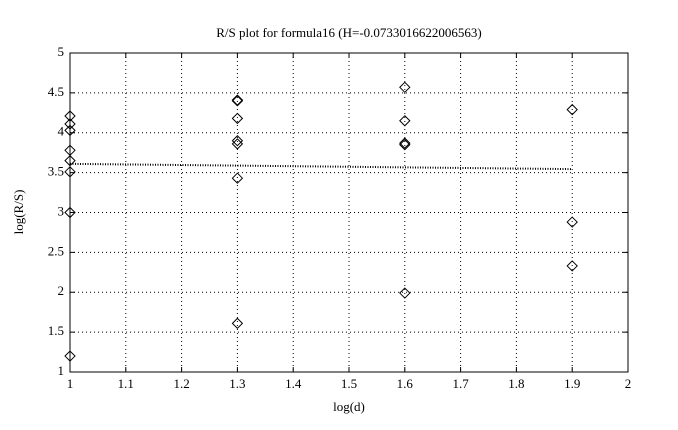  I want to click on y-tick-label: 4.5, so click(56, 91).